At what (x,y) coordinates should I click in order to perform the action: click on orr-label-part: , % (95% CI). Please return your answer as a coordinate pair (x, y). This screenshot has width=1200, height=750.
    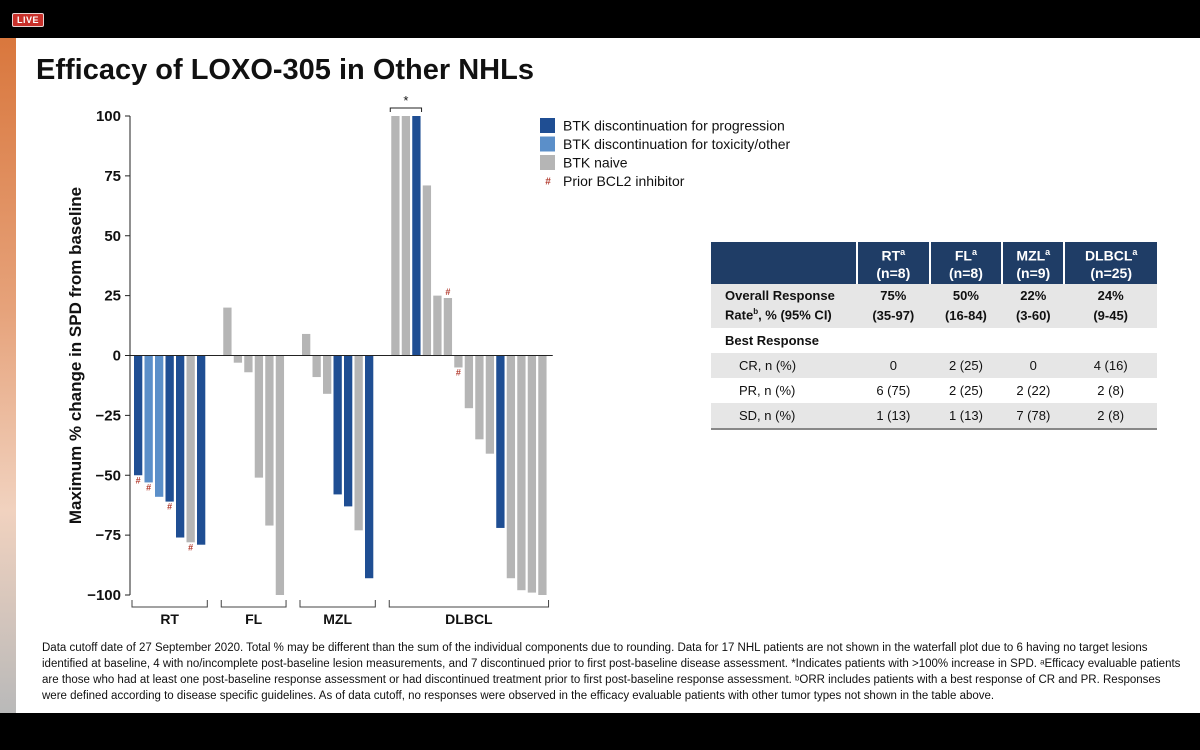
    Looking at the image, I should click on (795, 315).